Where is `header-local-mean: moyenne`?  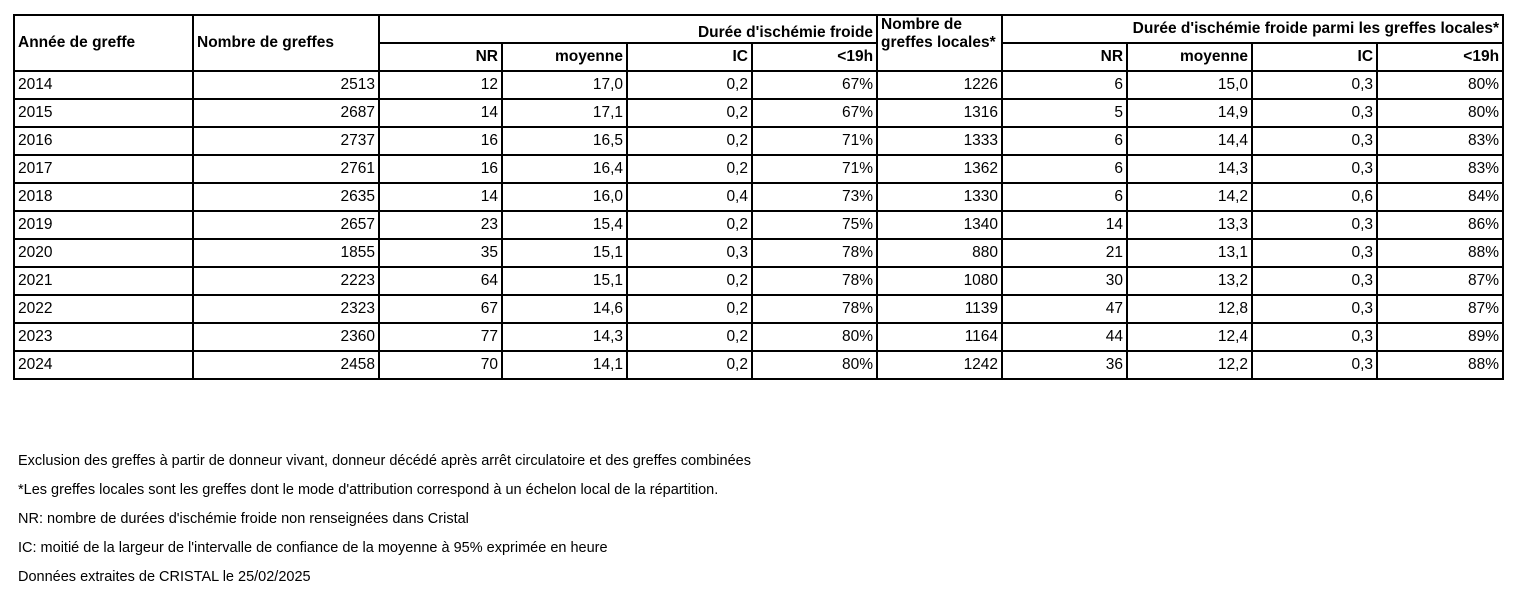
header-local-mean: moyenne is located at coordinates (1190, 57).